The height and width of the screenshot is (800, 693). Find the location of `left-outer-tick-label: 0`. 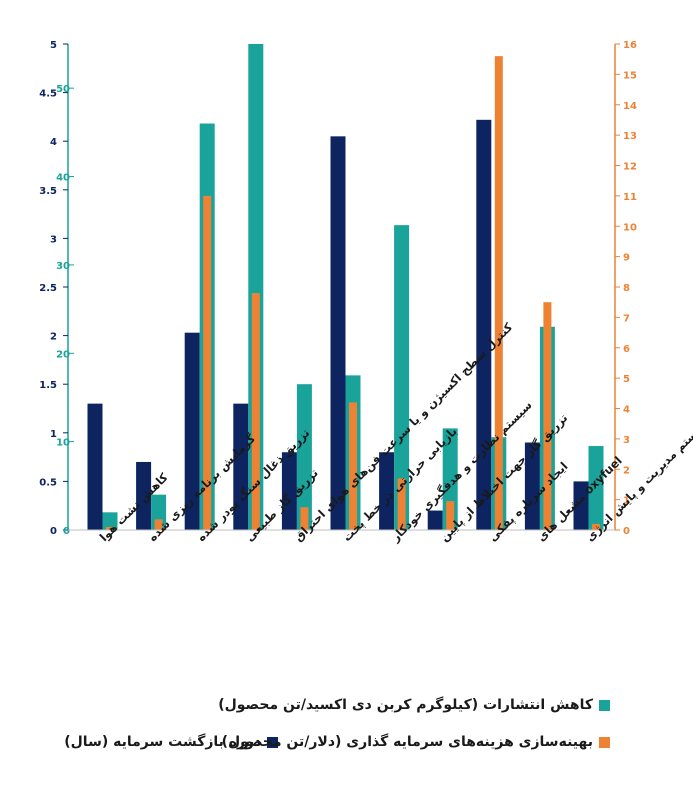

left-outer-tick-label: 0 is located at coordinates (66, 531).